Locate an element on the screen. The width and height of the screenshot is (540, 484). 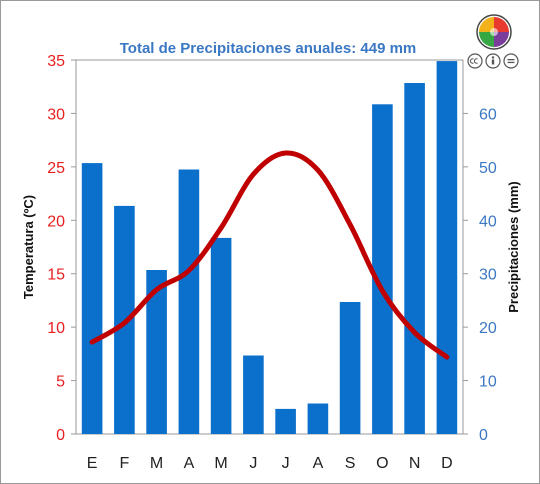
creative-commons-icon is located at coordinates (493, 61).